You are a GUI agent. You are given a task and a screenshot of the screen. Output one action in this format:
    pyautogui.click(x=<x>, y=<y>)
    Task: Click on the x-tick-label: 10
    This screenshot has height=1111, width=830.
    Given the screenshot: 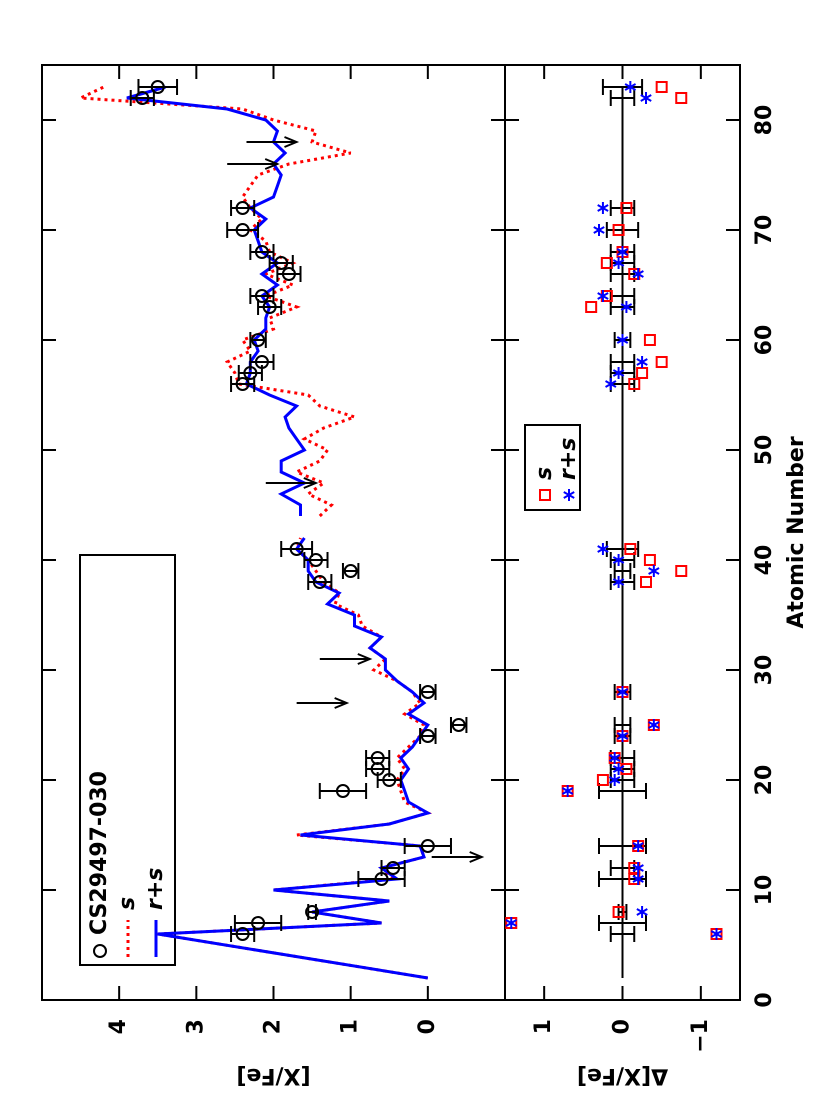 What is the action you would take?
    pyautogui.click(x=764, y=890)
    